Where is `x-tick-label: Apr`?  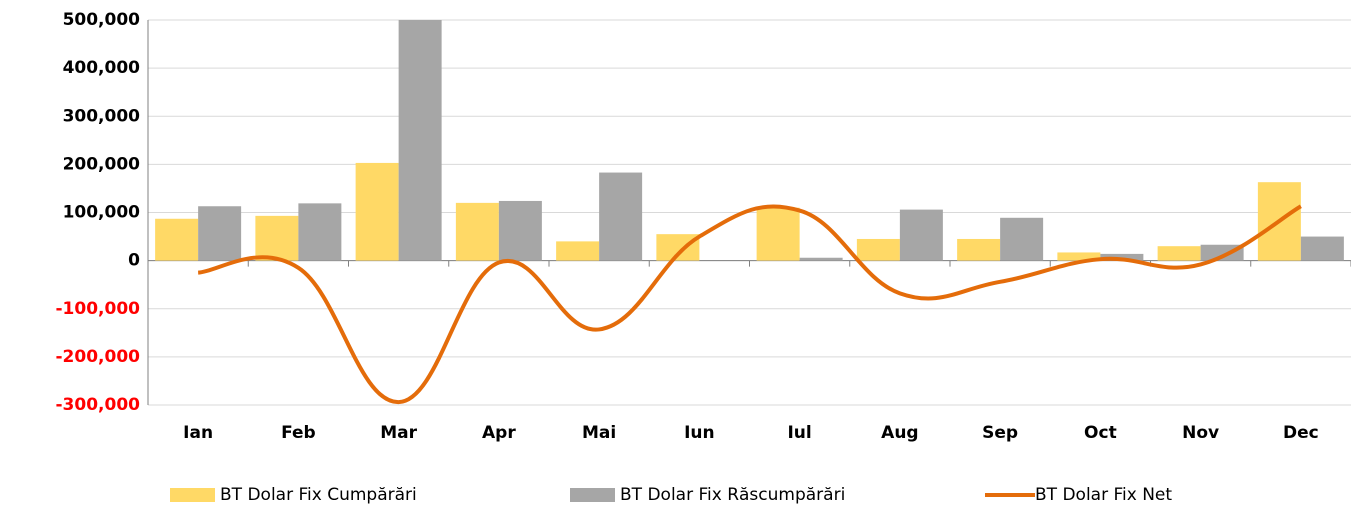
x-tick-label: Apr is located at coordinates (499, 433).